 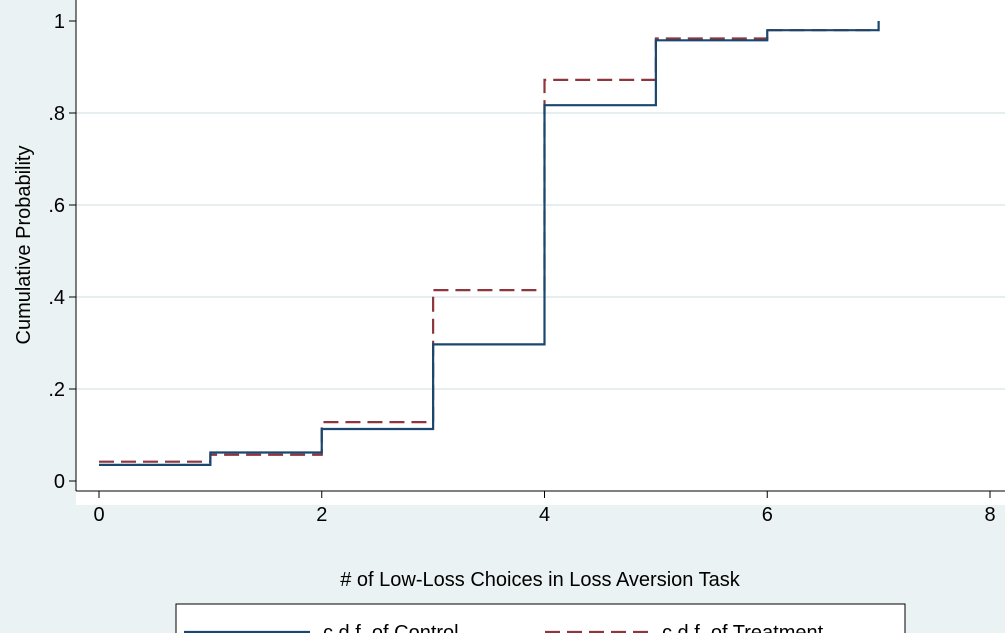 What do you see at coordinates (56, 390) in the screenshot?
I see `y-tick-label: .2` at bounding box center [56, 390].